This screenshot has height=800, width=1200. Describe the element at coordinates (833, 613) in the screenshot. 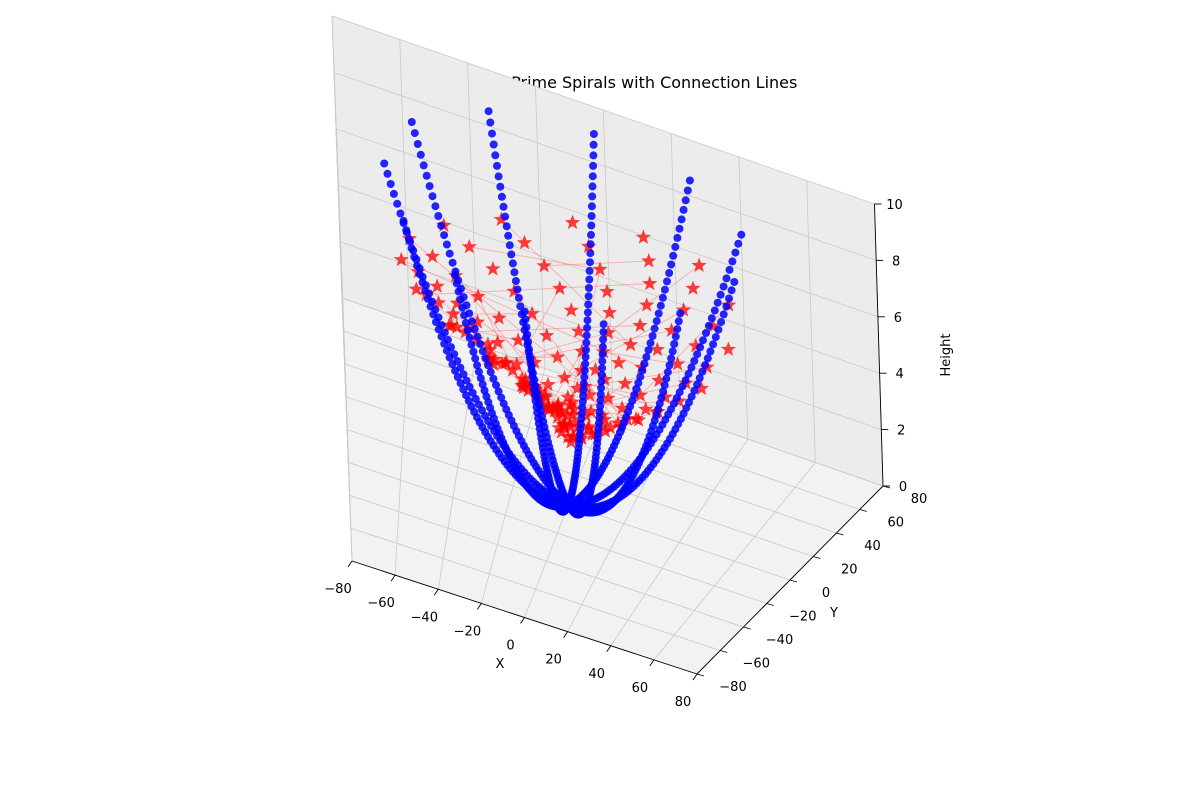

I see `y-axis-label: Y` at that location.